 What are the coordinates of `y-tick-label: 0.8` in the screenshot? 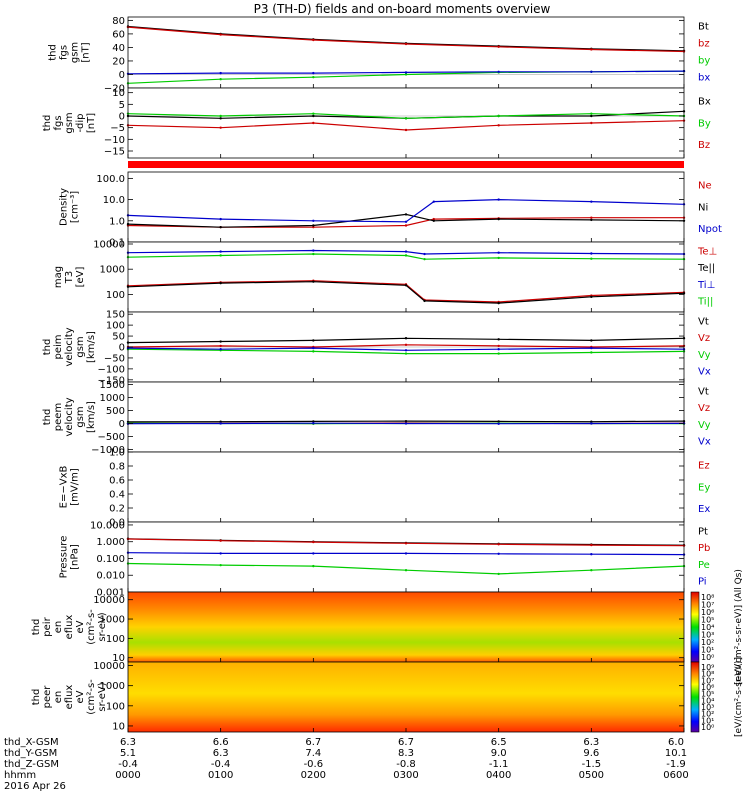 It's located at (117, 467).